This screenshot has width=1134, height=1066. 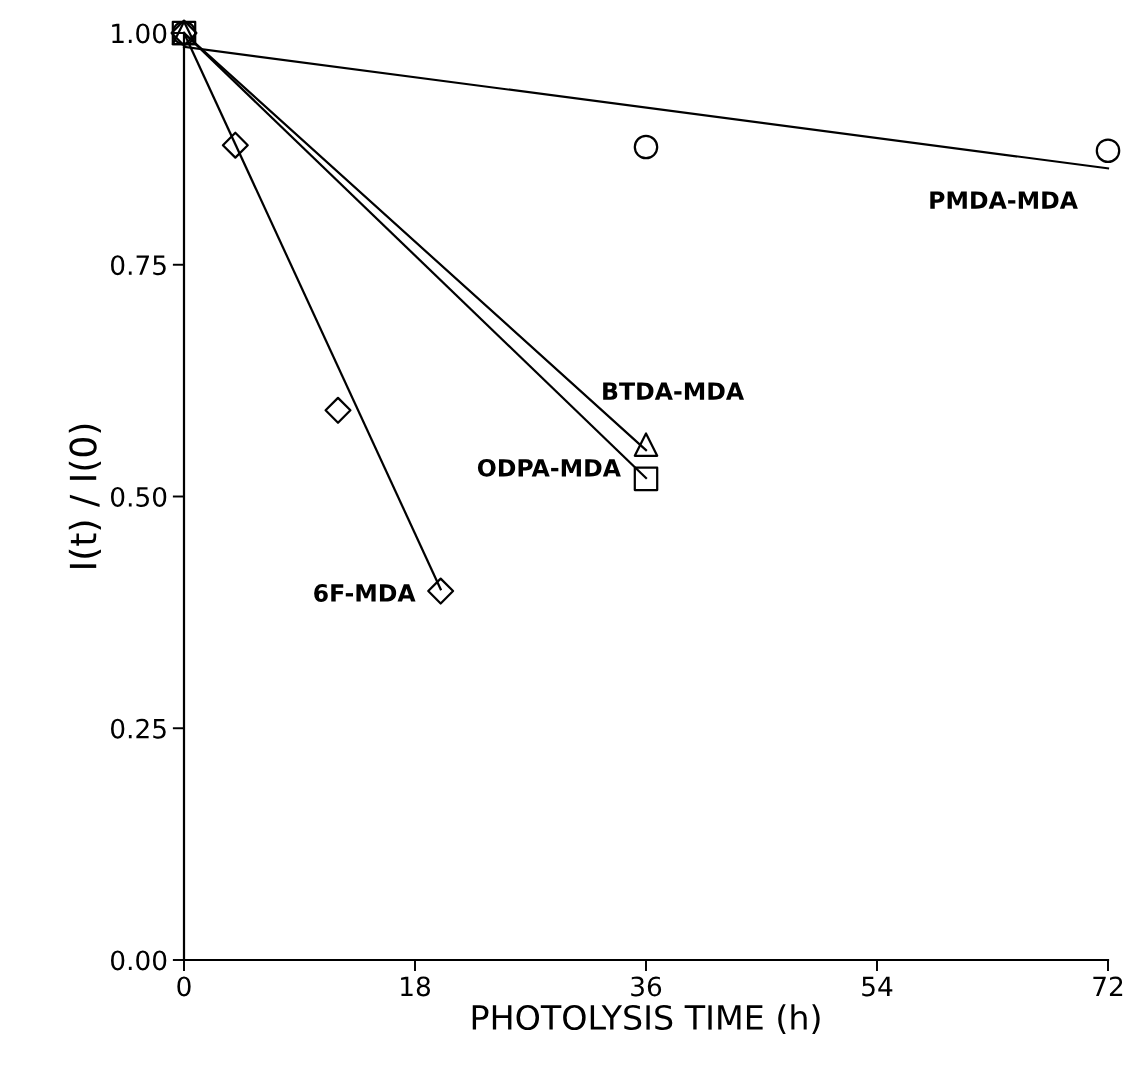 What do you see at coordinates (1004, 200) in the screenshot?
I see `series-label: PMDA-MDA` at bounding box center [1004, 200].